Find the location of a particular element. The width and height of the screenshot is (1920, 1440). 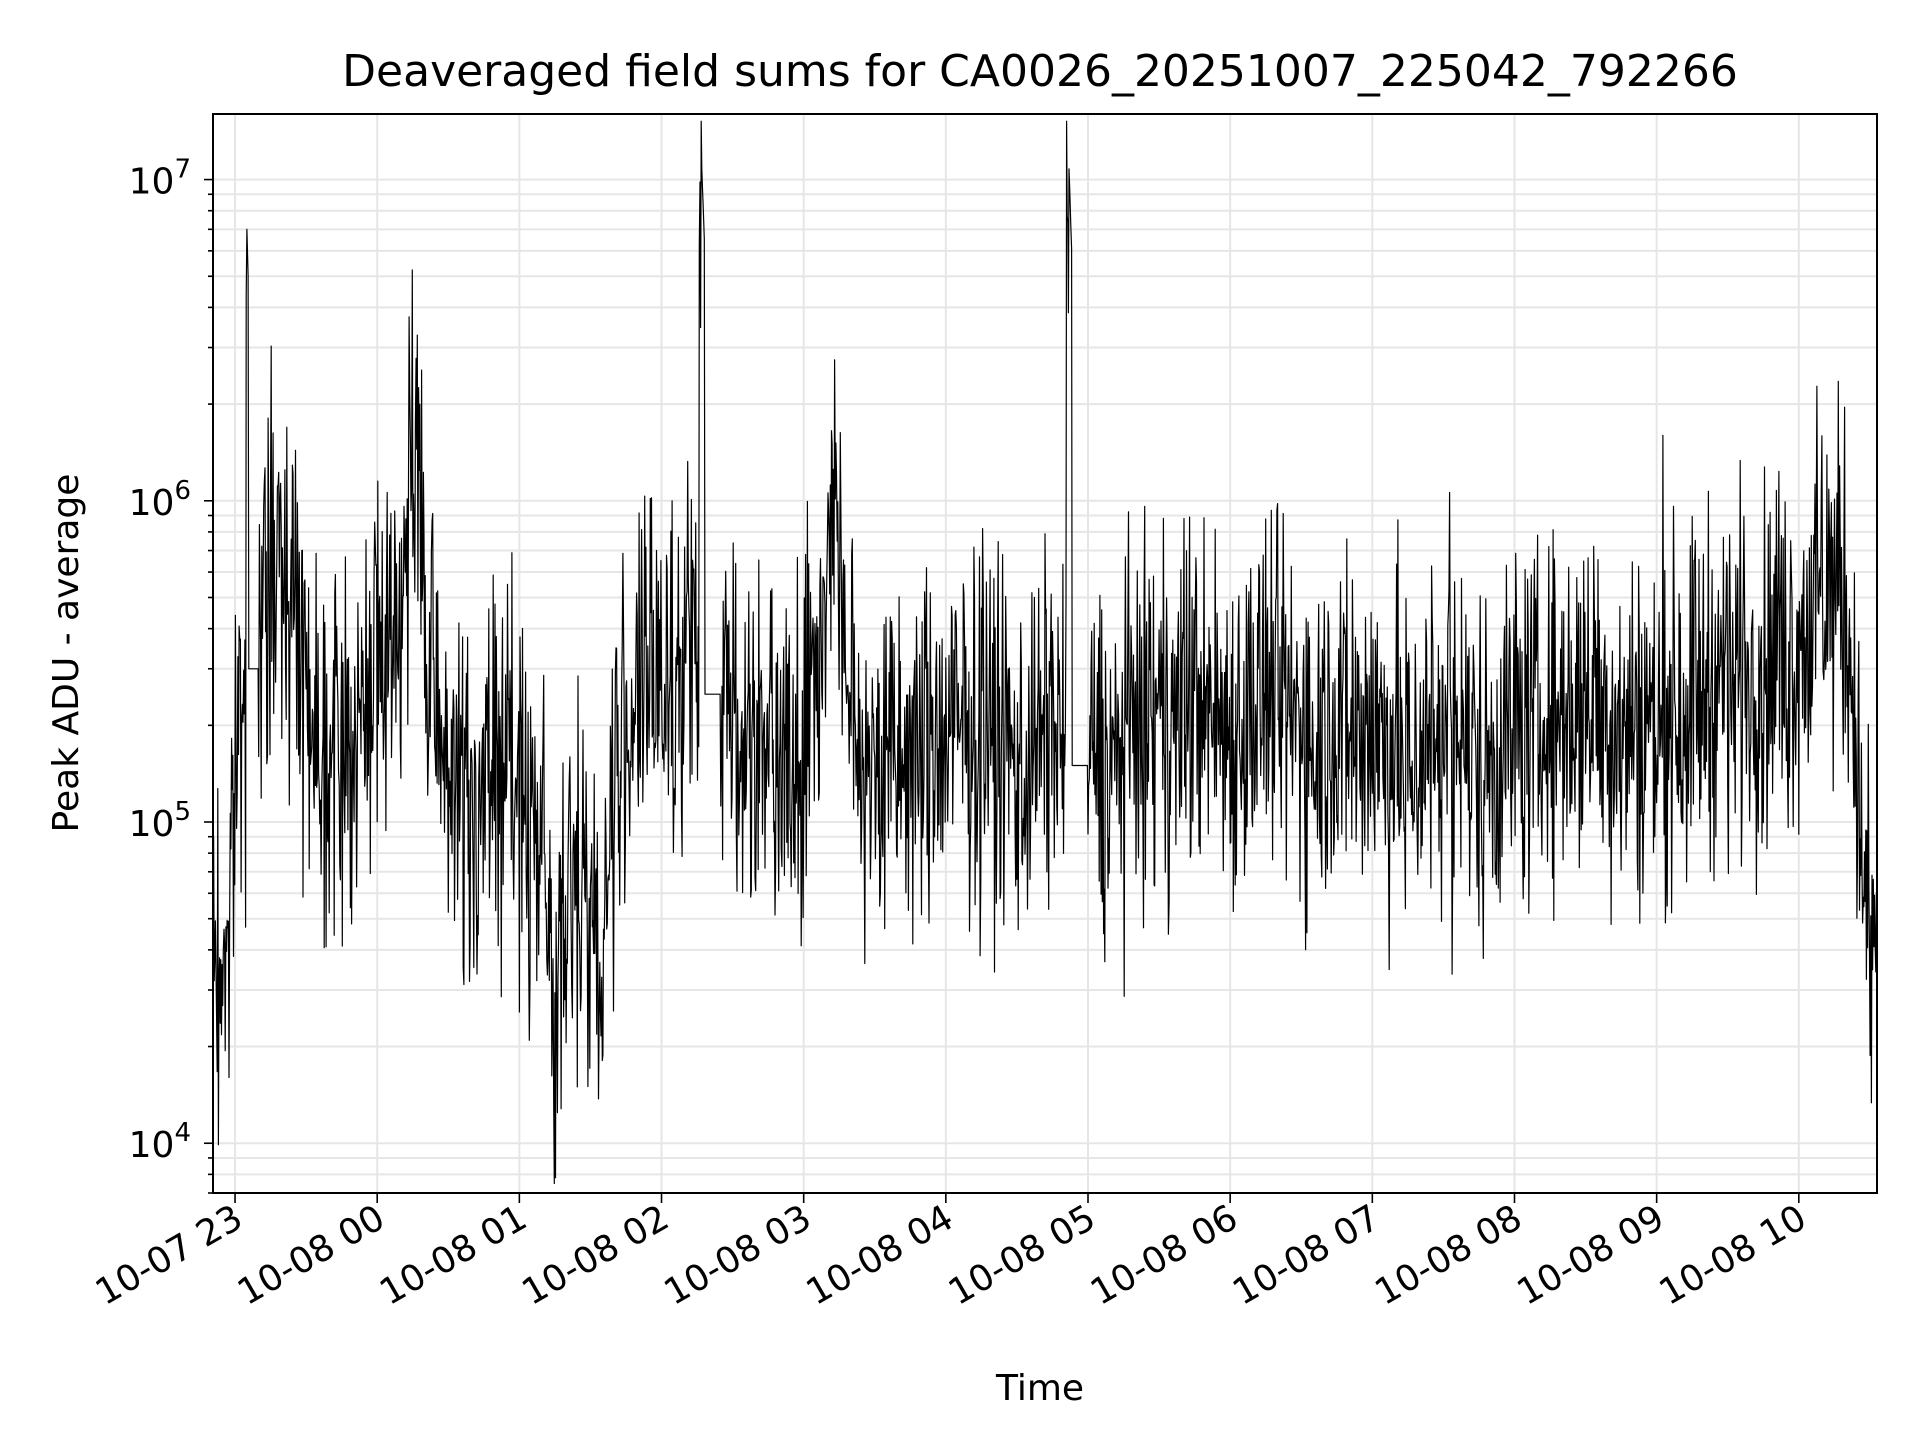

y-tick-label: 10⁴ is located at coordinates (160, 1142).